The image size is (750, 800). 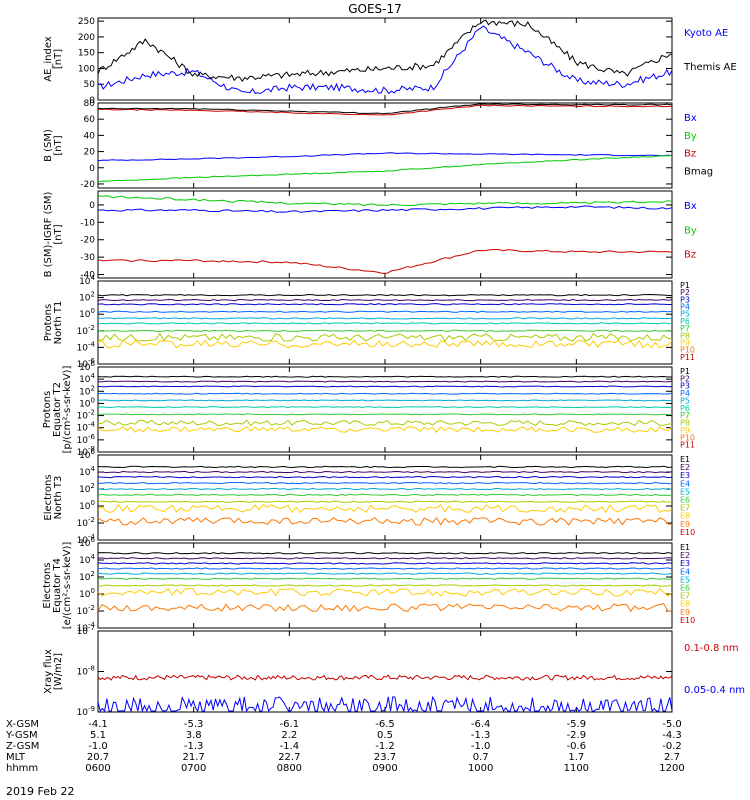 I want to click on channel-label: P4, so click(x=685, y=393).